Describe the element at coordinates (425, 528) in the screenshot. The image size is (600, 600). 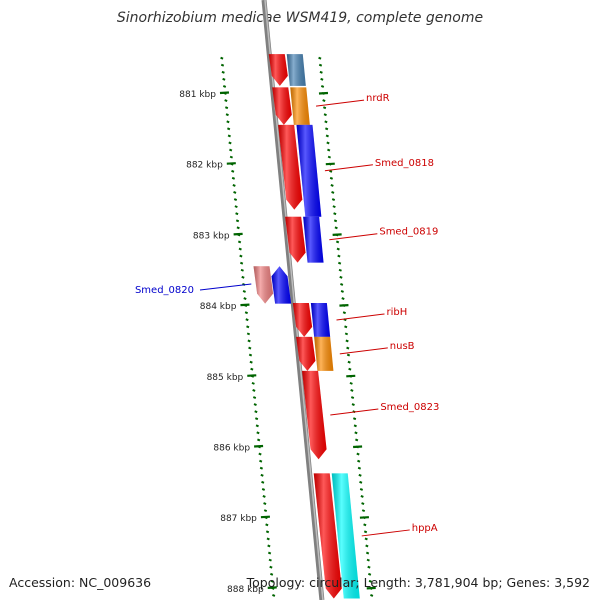
I see `svg-text: hppA` at that location.